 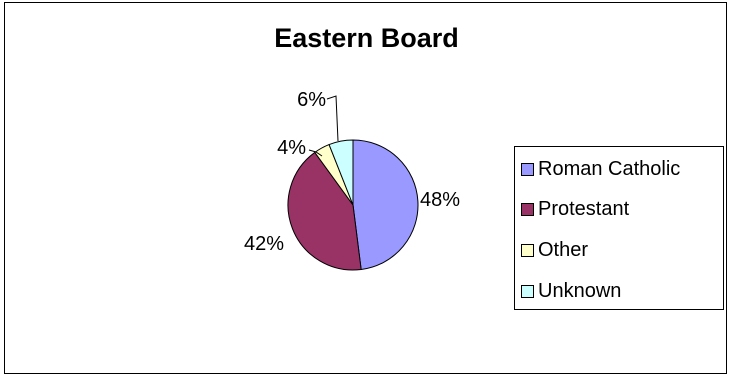 What do you see at coordinates (291, 148) in the screenshot?
I see `data-label-other: 4%` at bounding box center [291, 148].